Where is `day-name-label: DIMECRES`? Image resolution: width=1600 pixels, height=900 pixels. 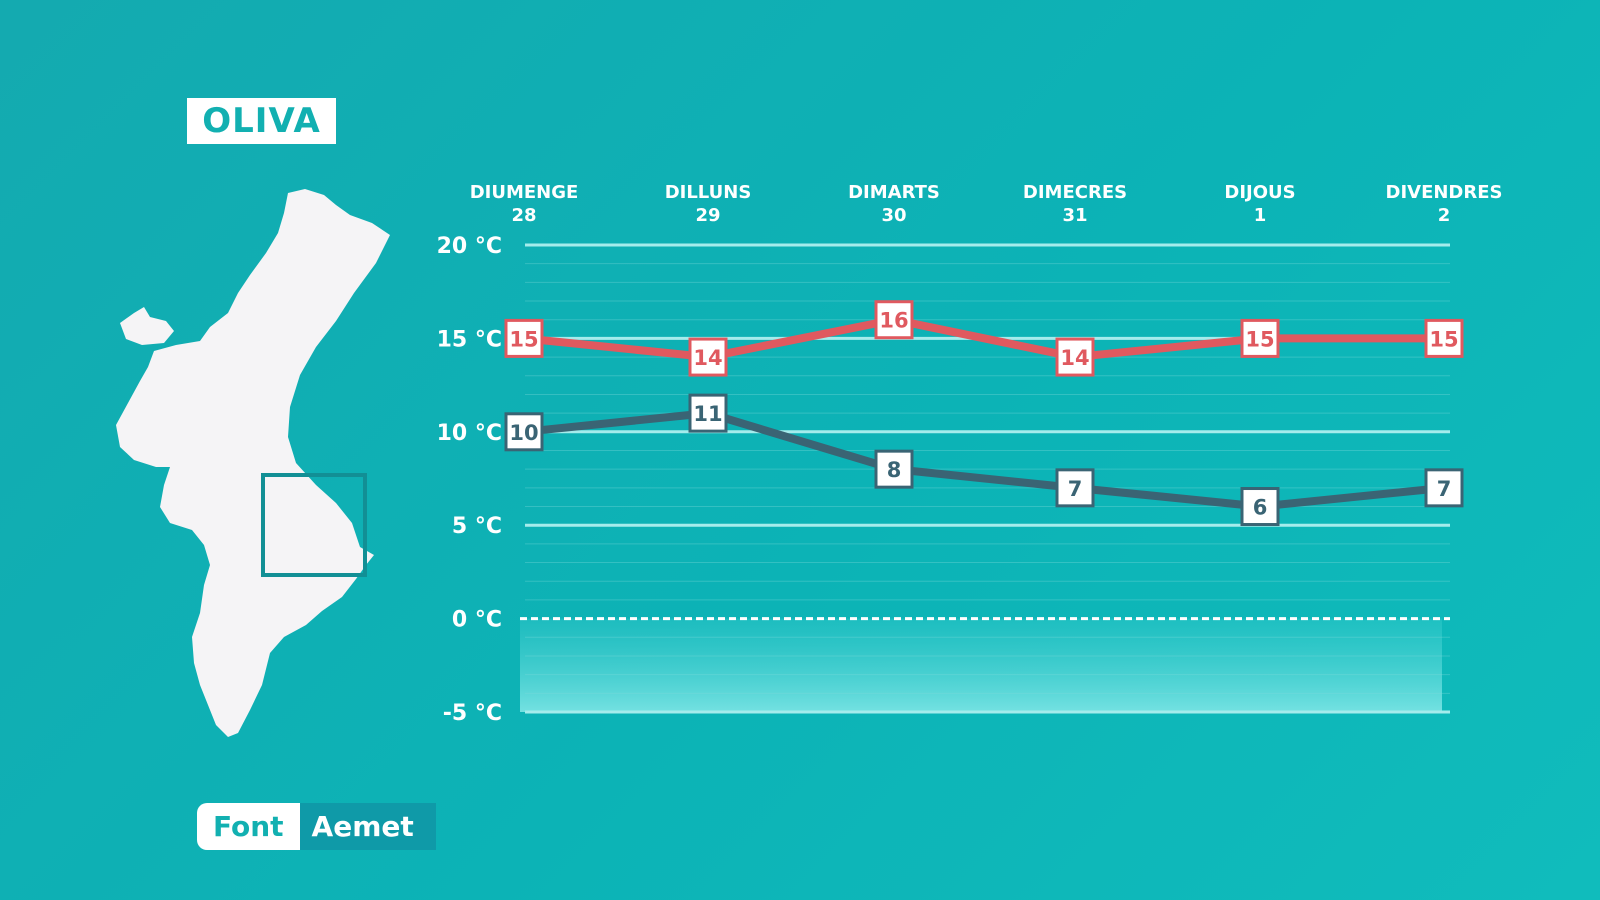 day-name-label: DIMECRES is located at coordinates (1075, 192).